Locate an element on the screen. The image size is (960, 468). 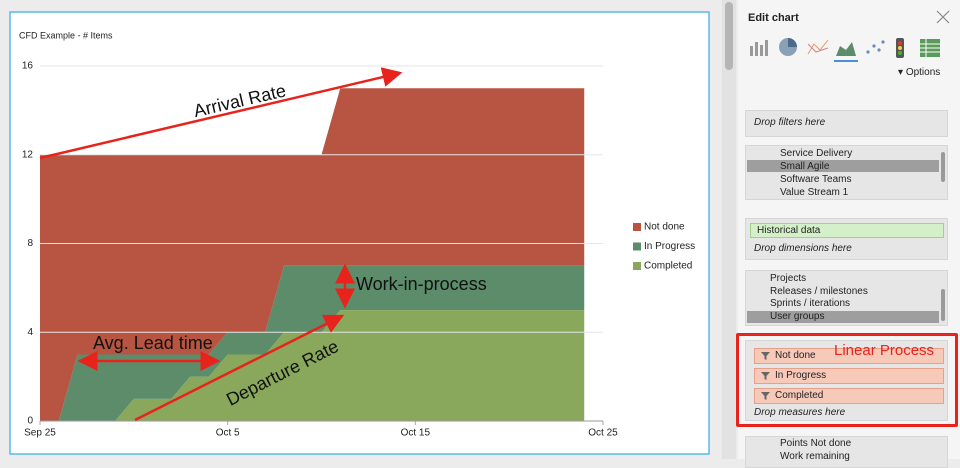
list-item: Software Teams is located at coordinates (816, 179).